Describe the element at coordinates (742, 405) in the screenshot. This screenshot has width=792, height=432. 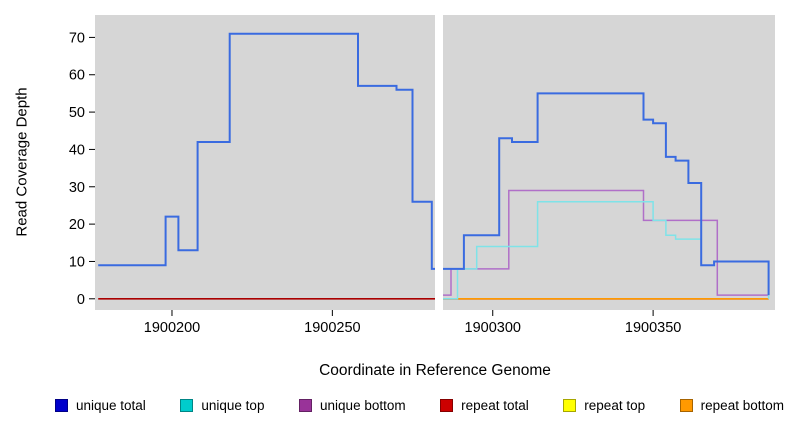
I see `legend-label: repeat bottom` at that location.